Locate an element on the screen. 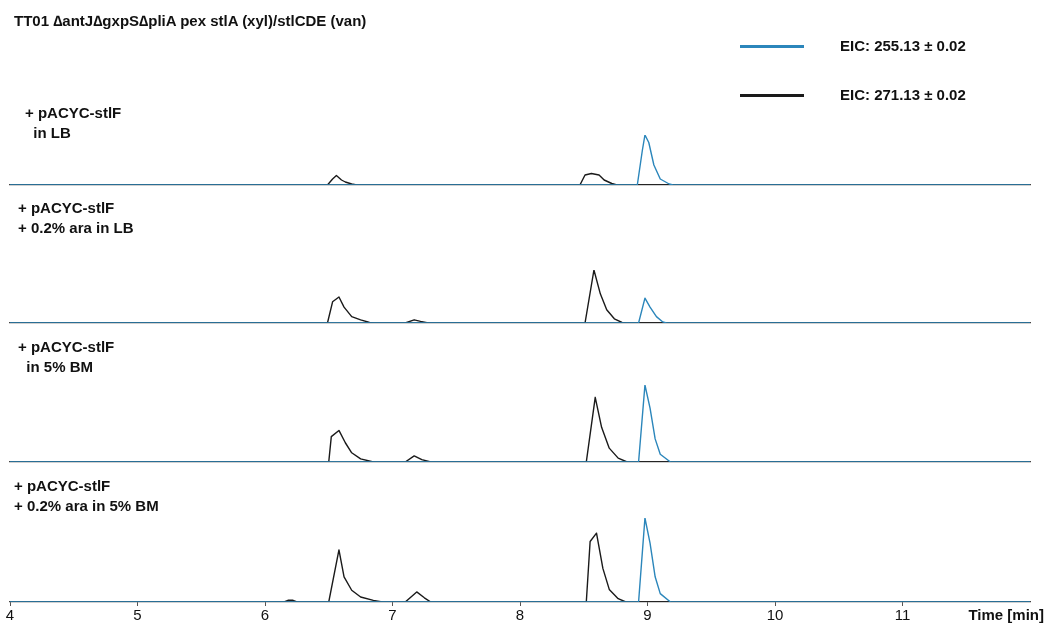  x-tick-label: 6 is located at coordinates (265, 614).